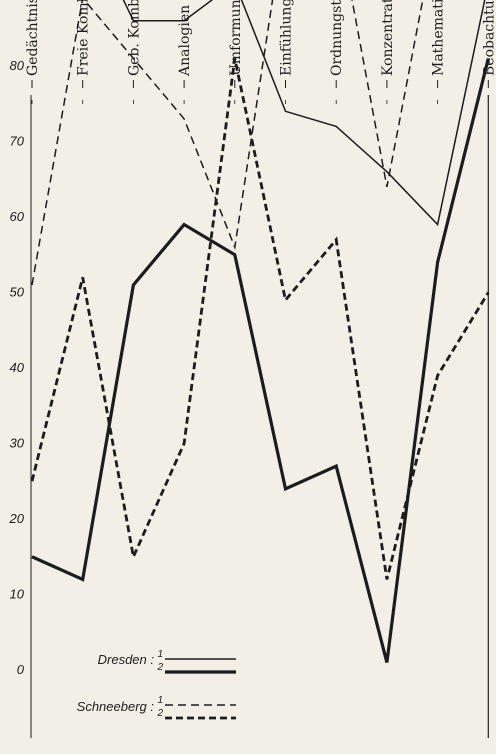  I want to click on y-tick-label: 0, so click(21, 669).